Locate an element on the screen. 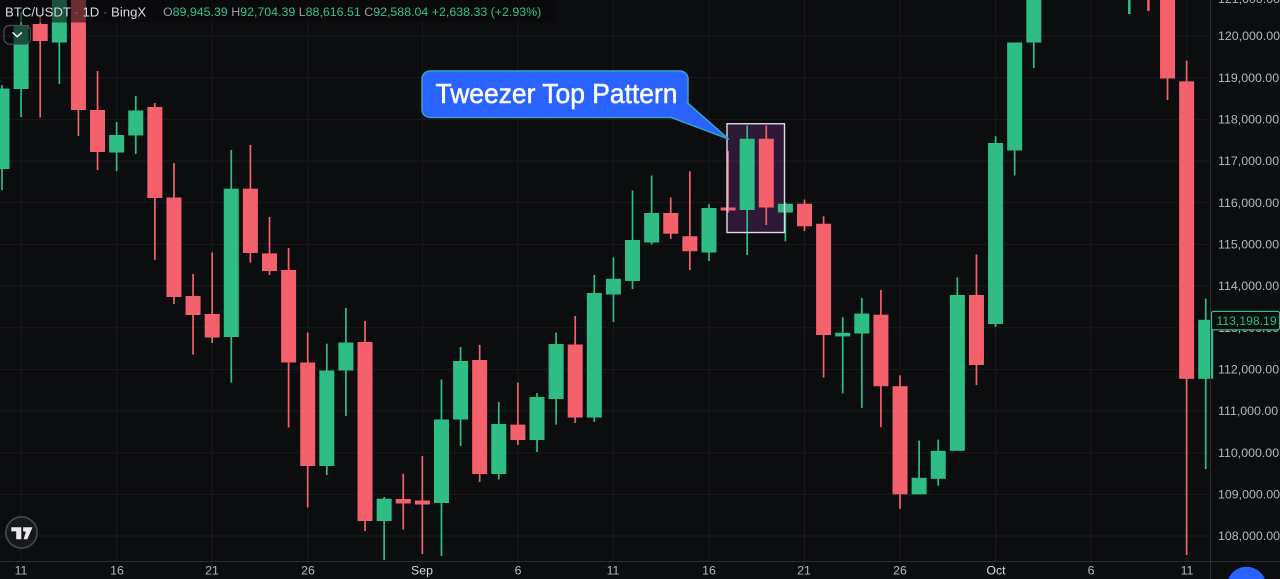 The height and width of the screenshot is (579, 1280). svg-text: Tweezer Top Pattern is located at coordinates (557, 93).